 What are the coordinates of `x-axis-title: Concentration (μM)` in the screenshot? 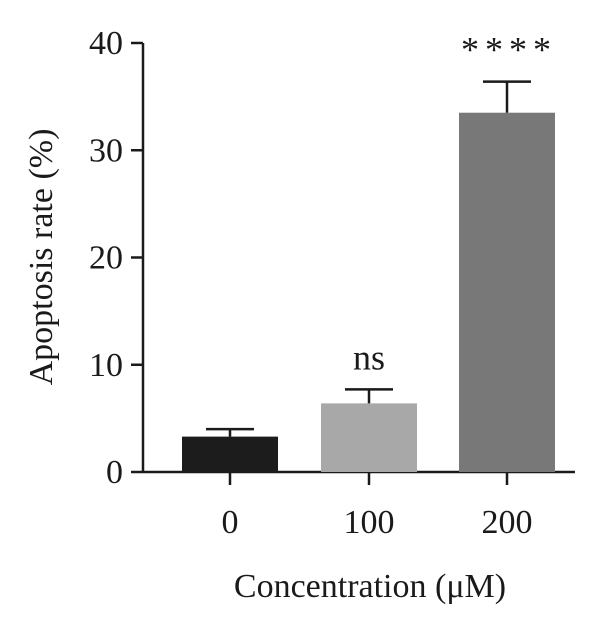 It's located at (370, 586).